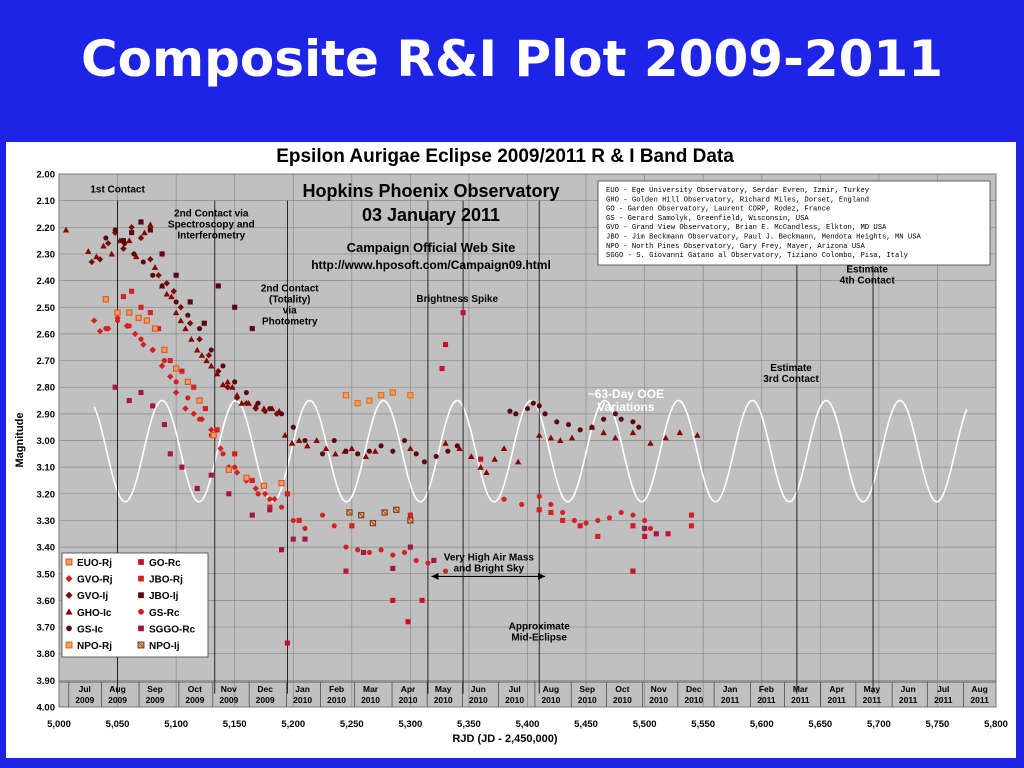 Image resolution: width=1024 pixels, height=768 pixels. I want to click on annotation-second-contact-spectro: 2nd Contact via, so click(211, 214).